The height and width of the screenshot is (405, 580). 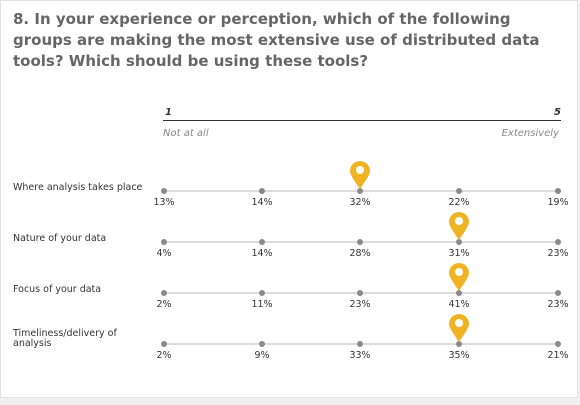 What do you see at coordinates (557, 202) in the screenshot?
I see `percent-value: 19%` at bounding box center [557, 202].